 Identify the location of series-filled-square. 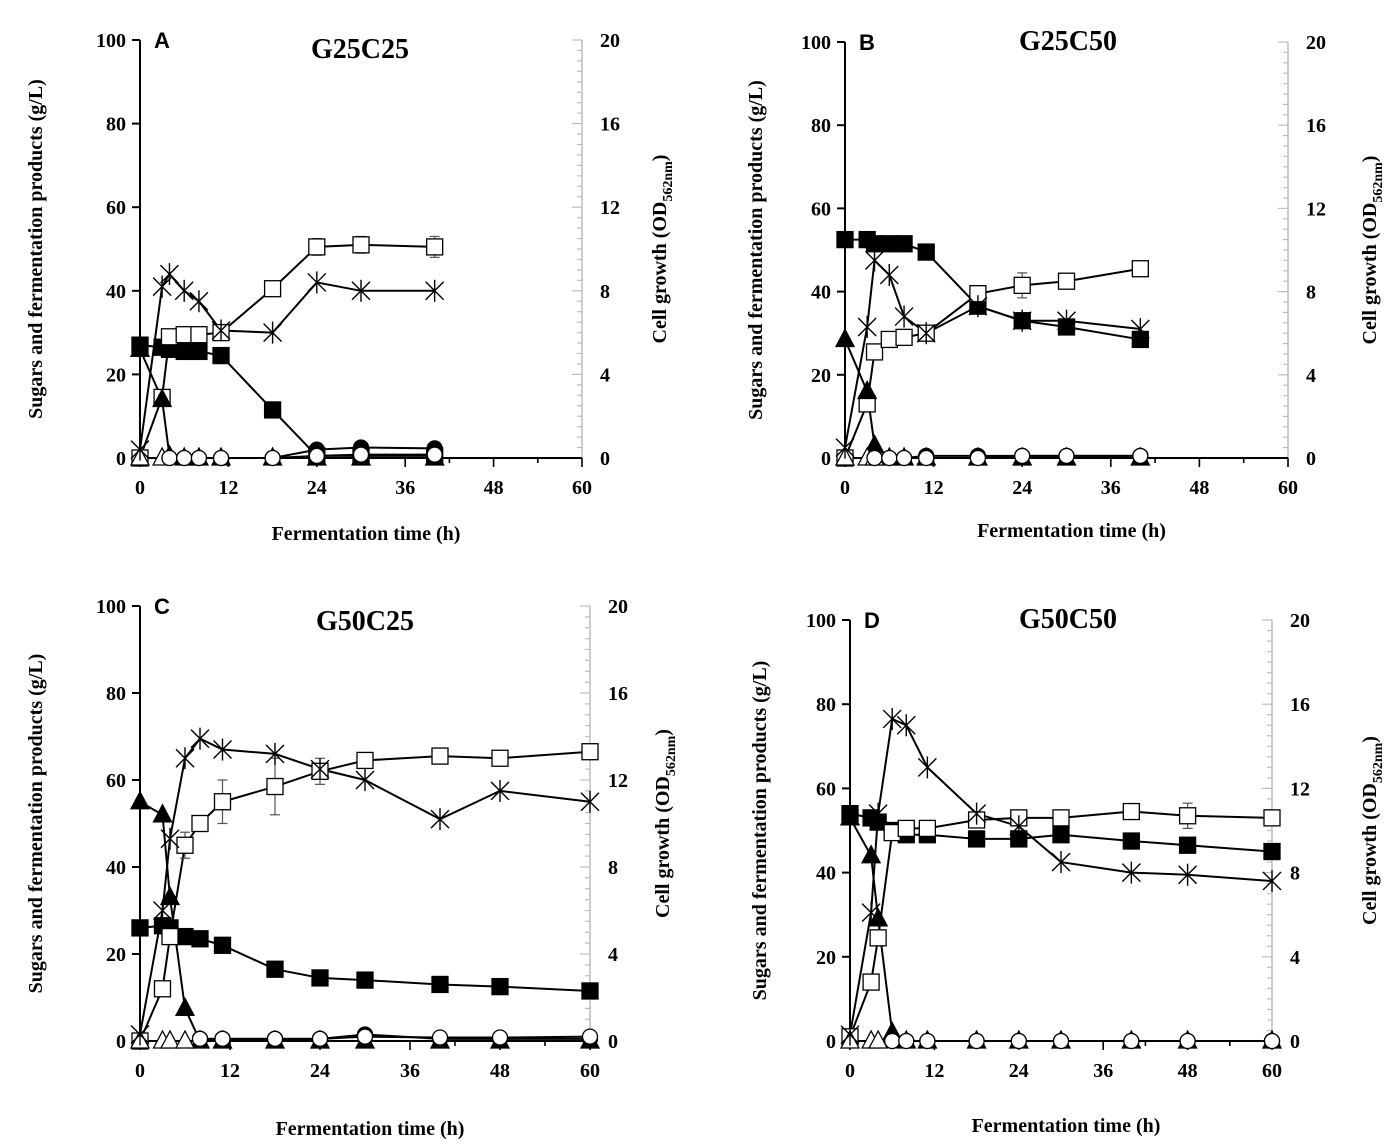
(992, 289).